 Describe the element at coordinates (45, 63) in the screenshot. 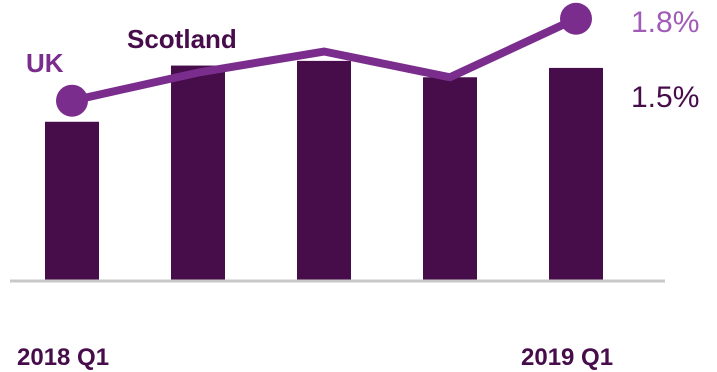

I see `uk-legend-label: UK` at that location.